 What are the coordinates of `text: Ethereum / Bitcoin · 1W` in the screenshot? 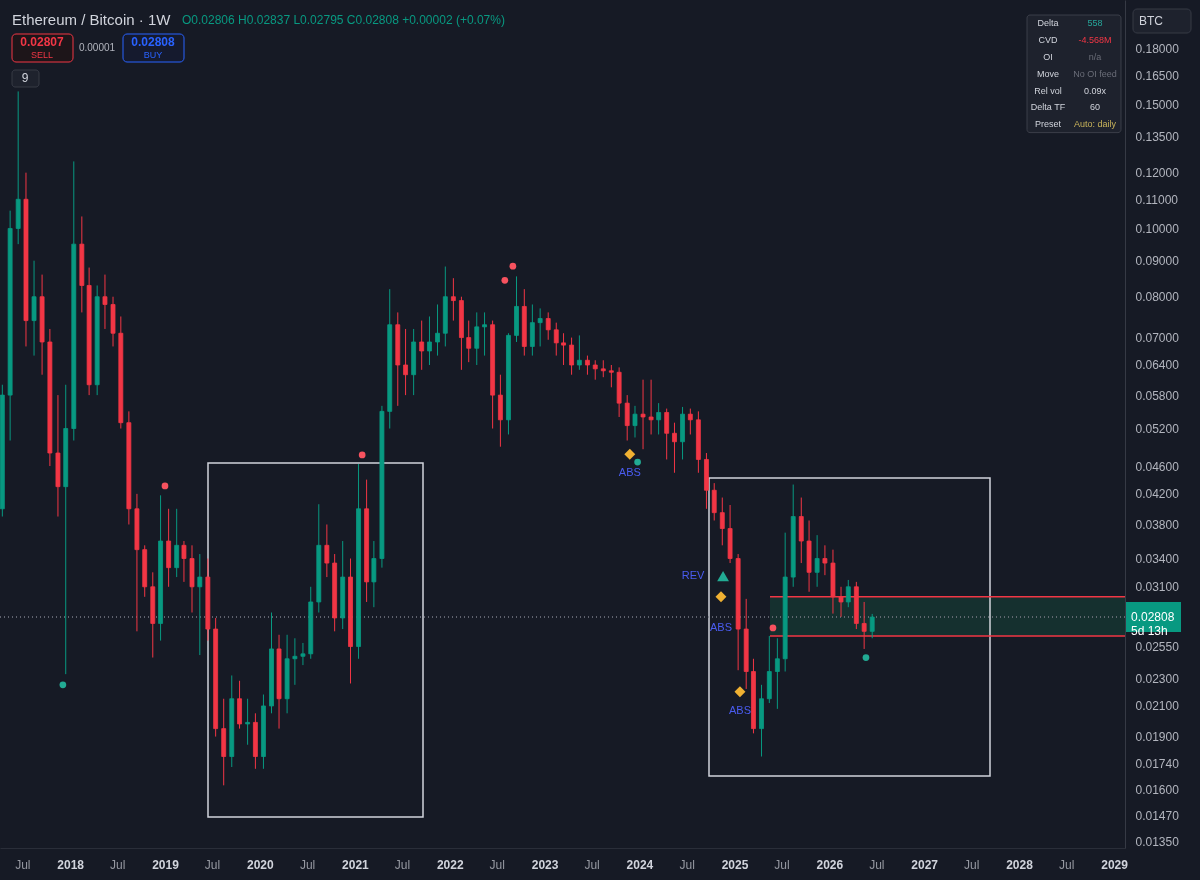 It's located at (92, 19).